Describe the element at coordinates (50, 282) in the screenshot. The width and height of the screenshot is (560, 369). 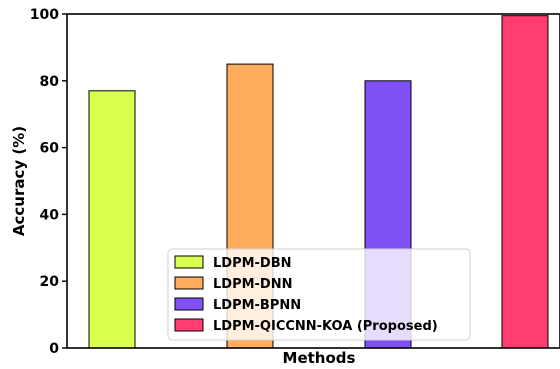
I see `y-tick-label: 20` at that location.